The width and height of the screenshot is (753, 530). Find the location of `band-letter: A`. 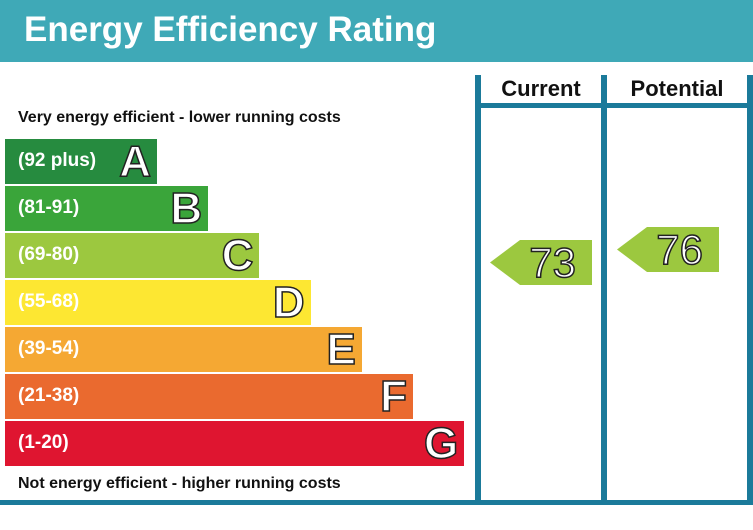

band-letter: A is located at coordinates (134, 161).